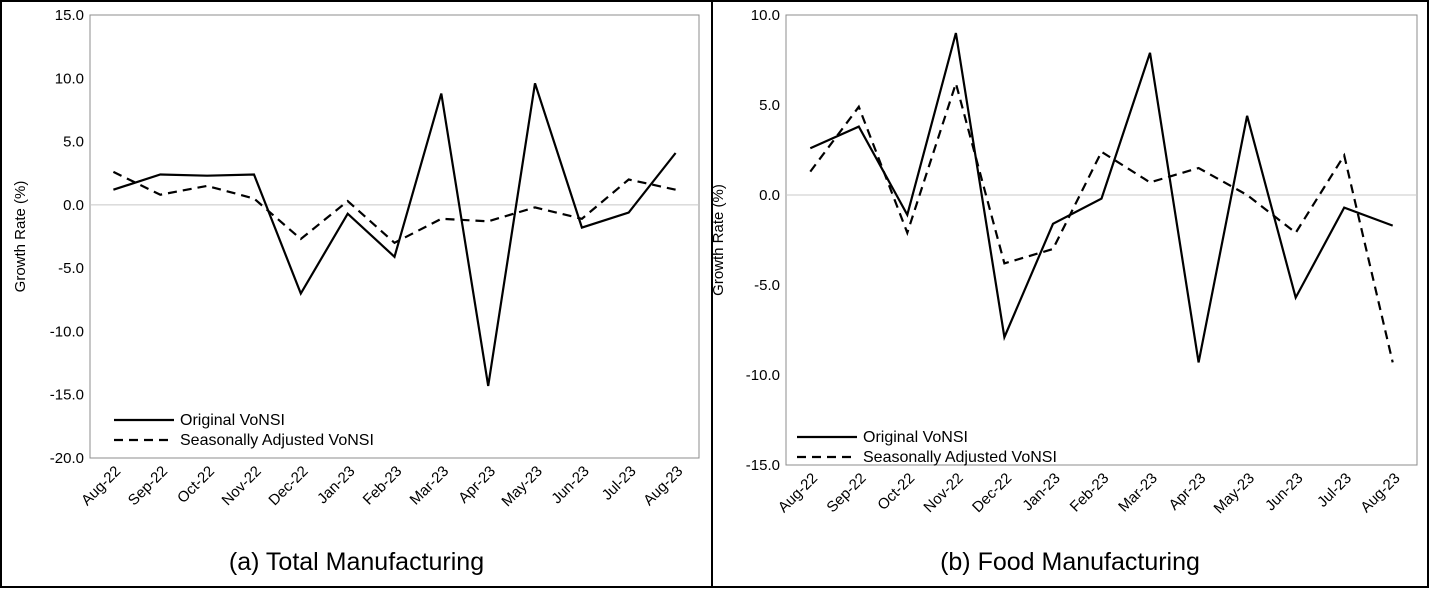 The height and width of the screenshot is (589, 1429). What do you see at coordinates (356, 562) in the screenshot?
I see `chart-caption: (a) Total Manufacturing` at bounding box center [356, 562].